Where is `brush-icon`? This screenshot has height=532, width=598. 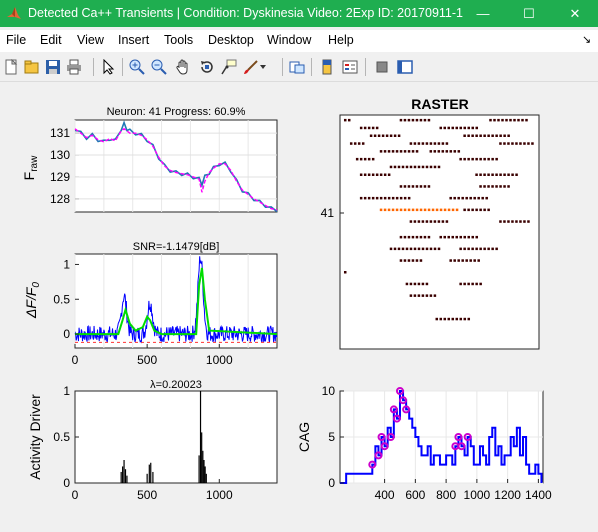
brush-icon is located at coordinates (251, 67).